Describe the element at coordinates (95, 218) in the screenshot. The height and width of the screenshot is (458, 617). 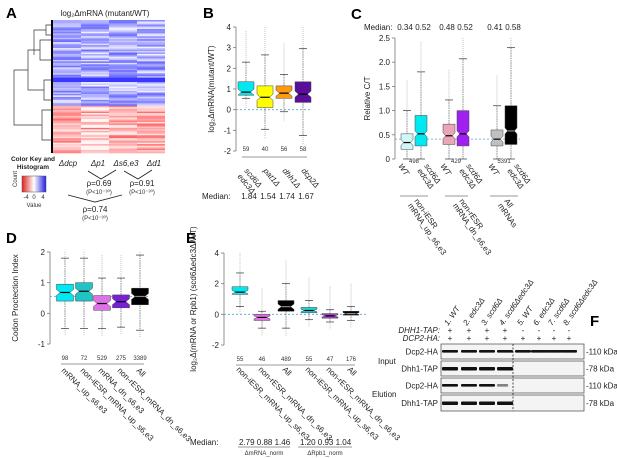
I see `correlation-p: (P<10⁻³⁰)` at that location.